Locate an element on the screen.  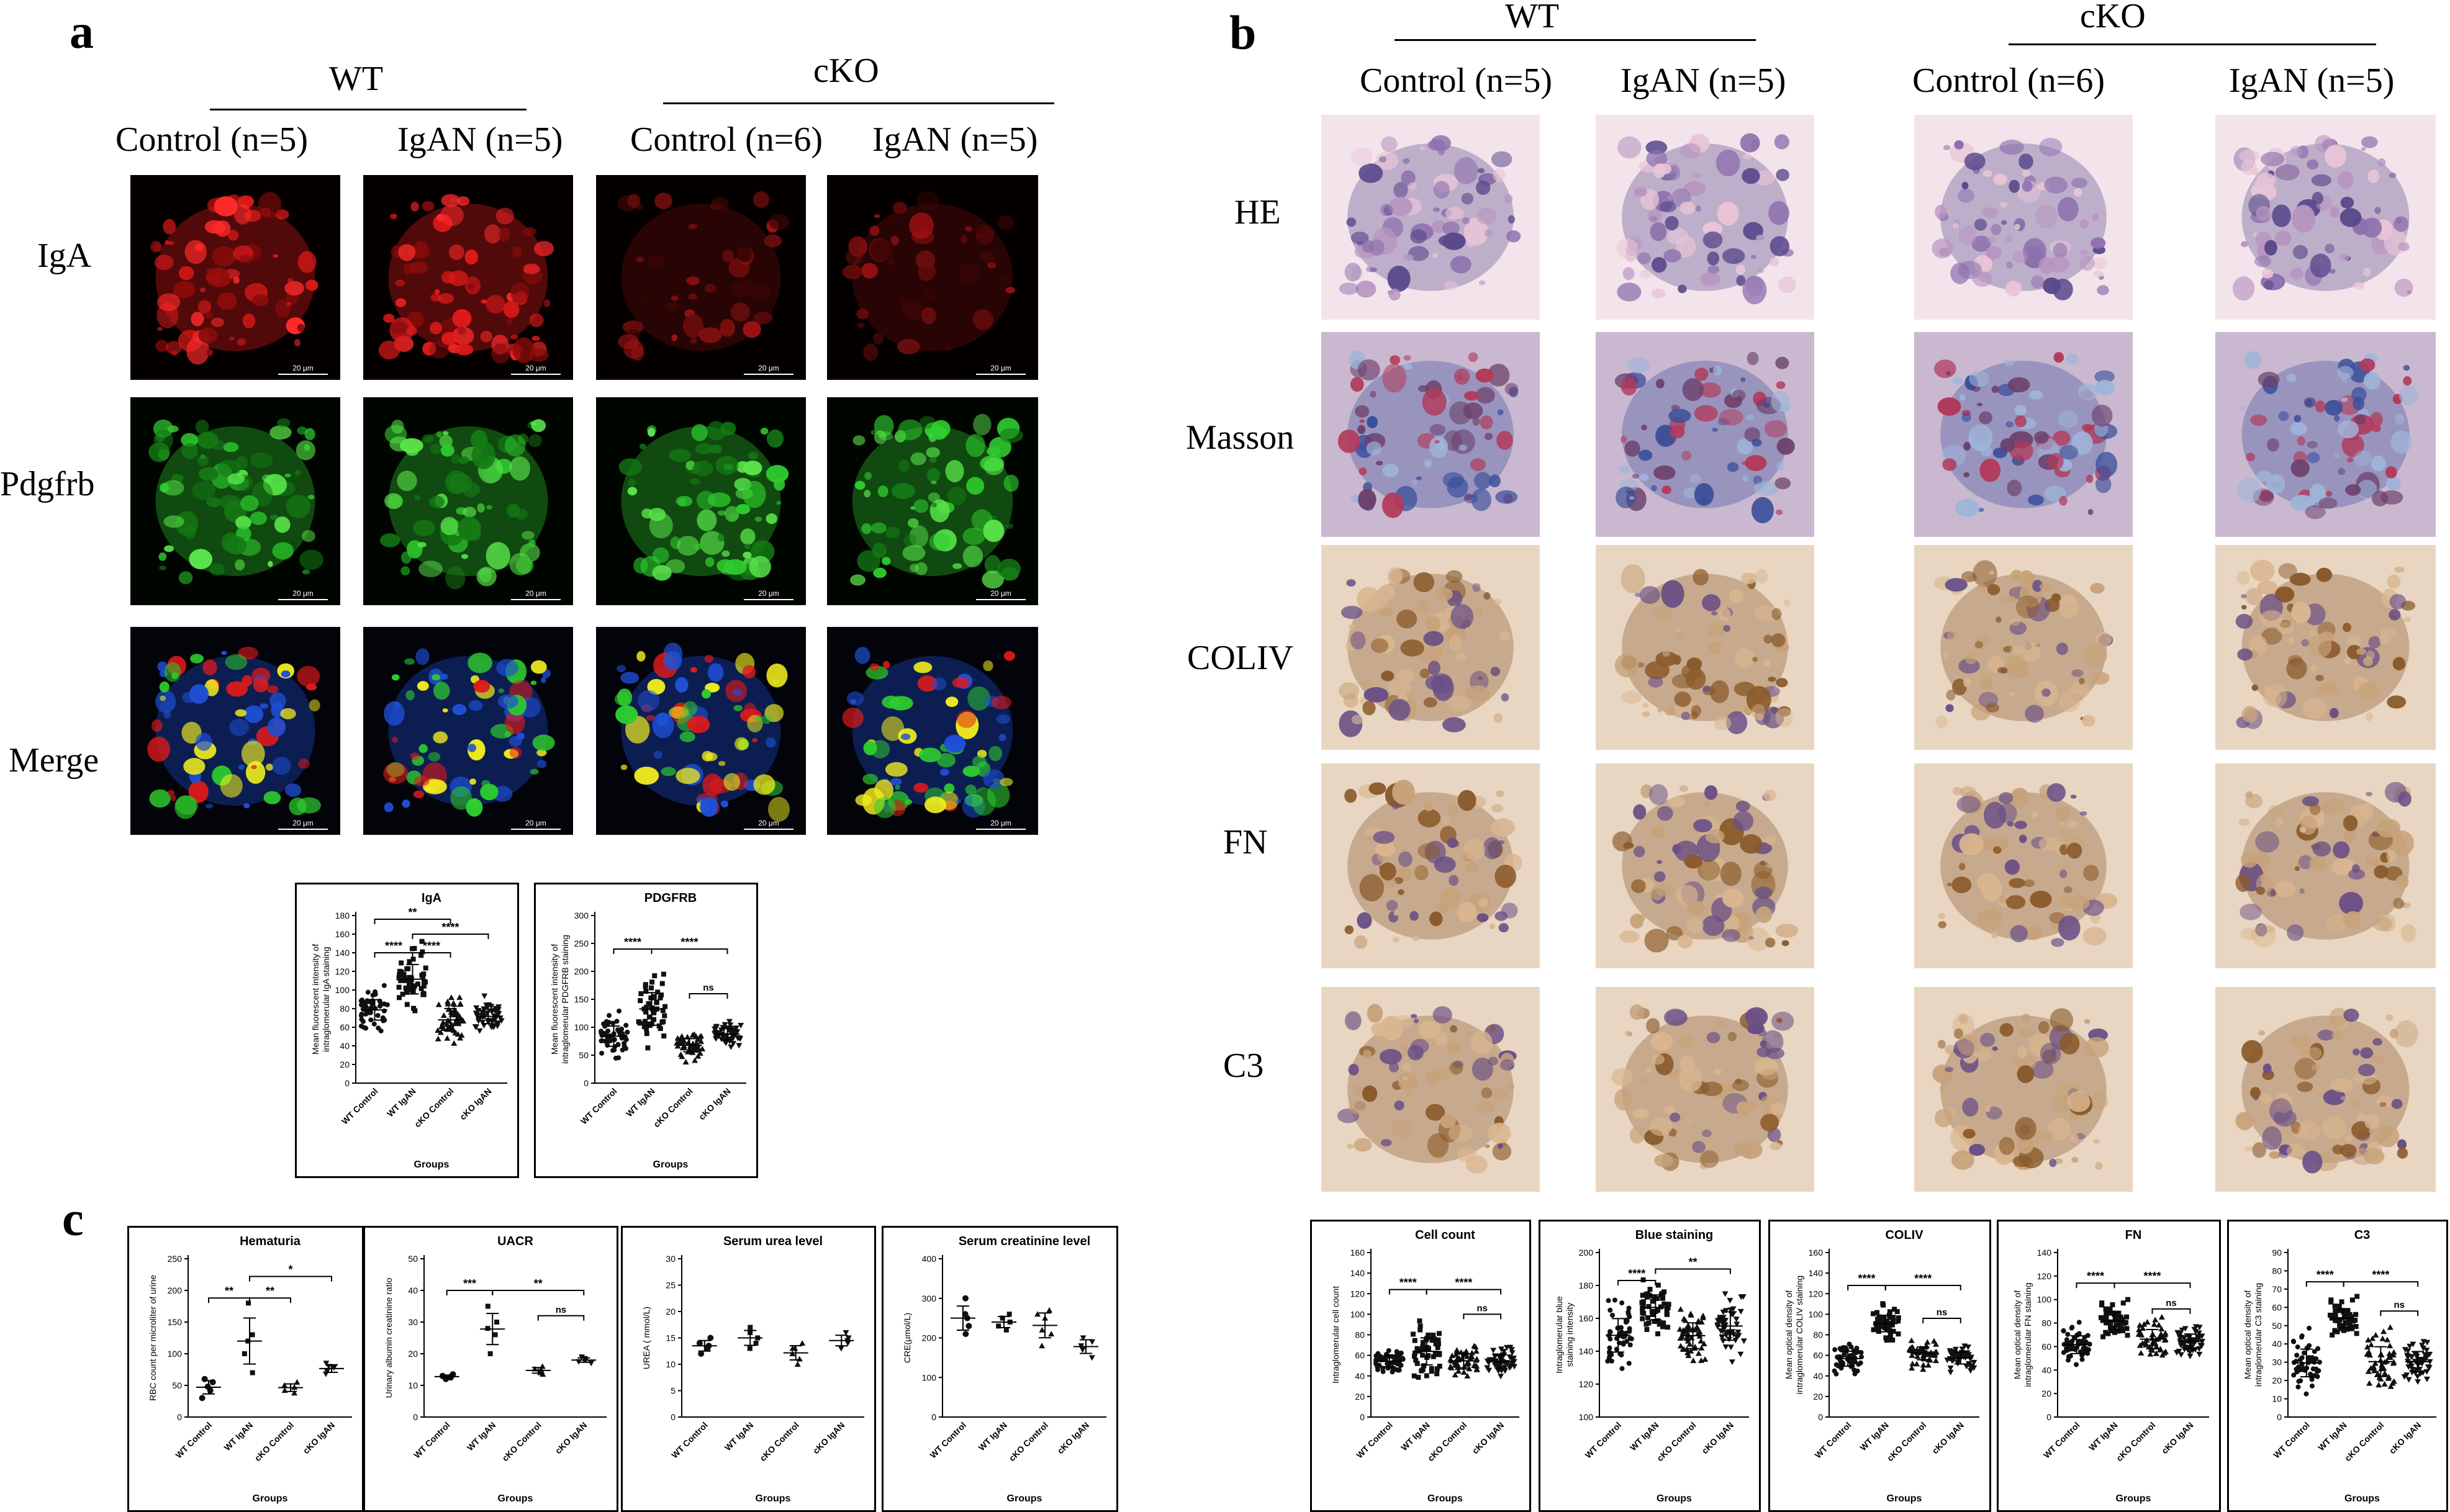
panel-b-group-wt: WT is located at coordinates (1532, 17).